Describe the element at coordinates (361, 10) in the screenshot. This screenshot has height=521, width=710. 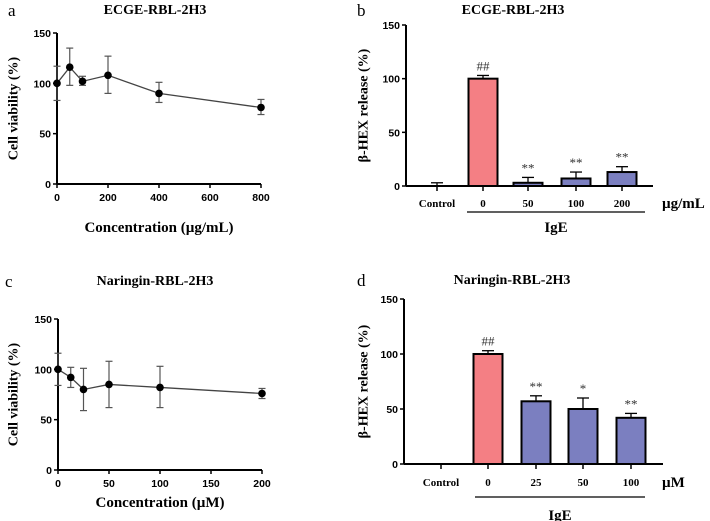
I see `panel-letter: b` at that location.